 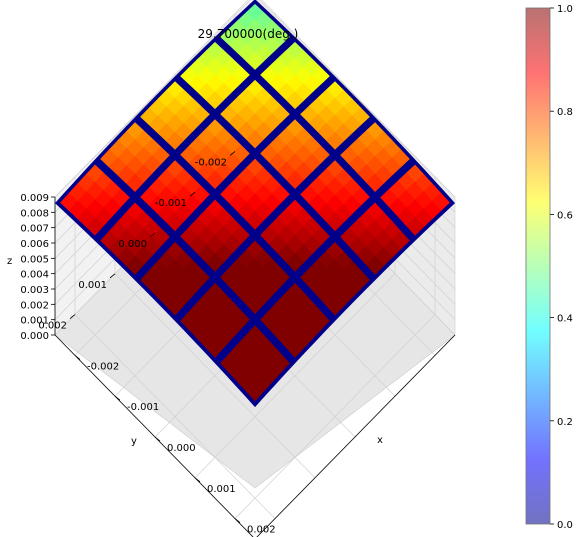 What do you see at coordinates (34, 336) in the screenshot?
I see `z-tick-label: 0.000` at bounding box center [34, 336].